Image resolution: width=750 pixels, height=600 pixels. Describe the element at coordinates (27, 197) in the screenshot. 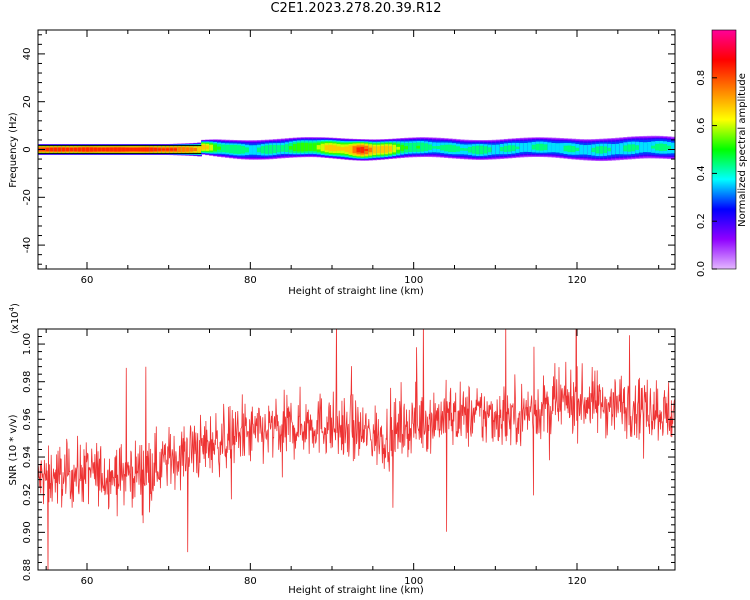

I see `spectrogram-y-tick-label: -20` at that location.